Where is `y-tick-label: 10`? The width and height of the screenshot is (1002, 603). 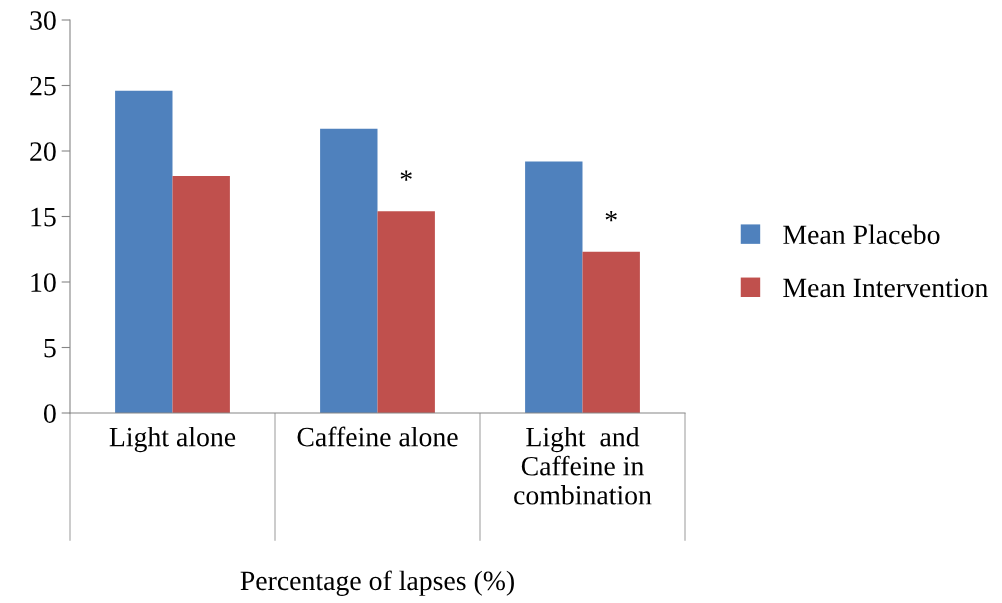 y-tick-label: 10 is located at coordinates (43, 282).